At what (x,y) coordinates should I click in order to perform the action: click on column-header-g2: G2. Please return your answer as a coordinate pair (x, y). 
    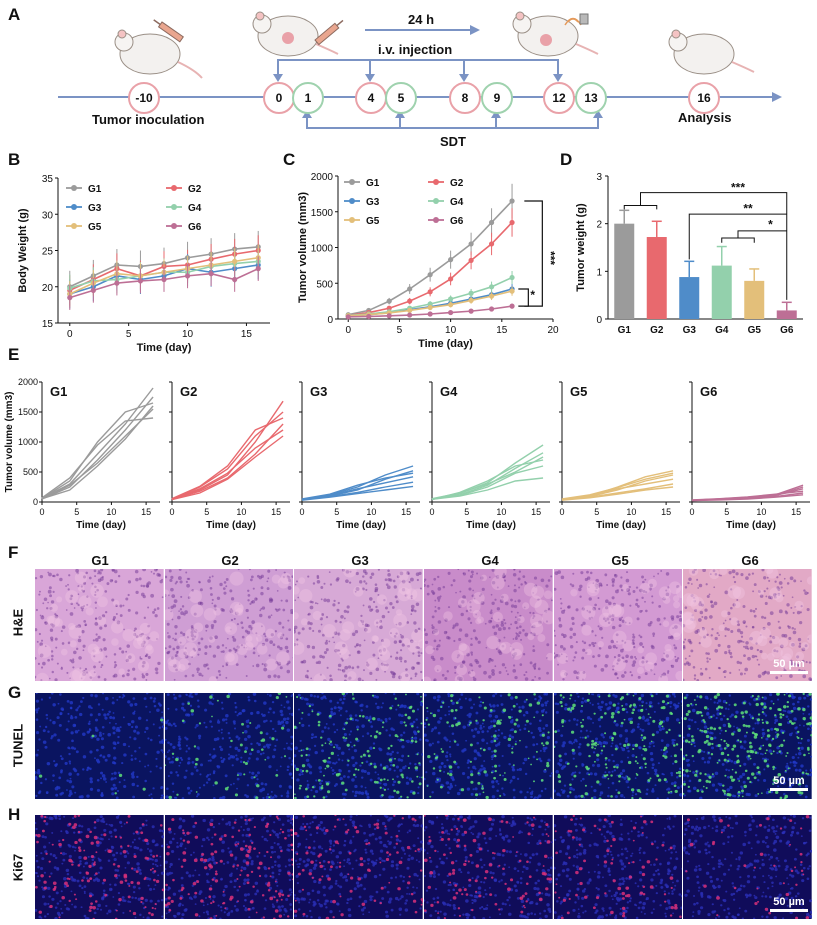
    Looking at the image, I should click on (230, 560).